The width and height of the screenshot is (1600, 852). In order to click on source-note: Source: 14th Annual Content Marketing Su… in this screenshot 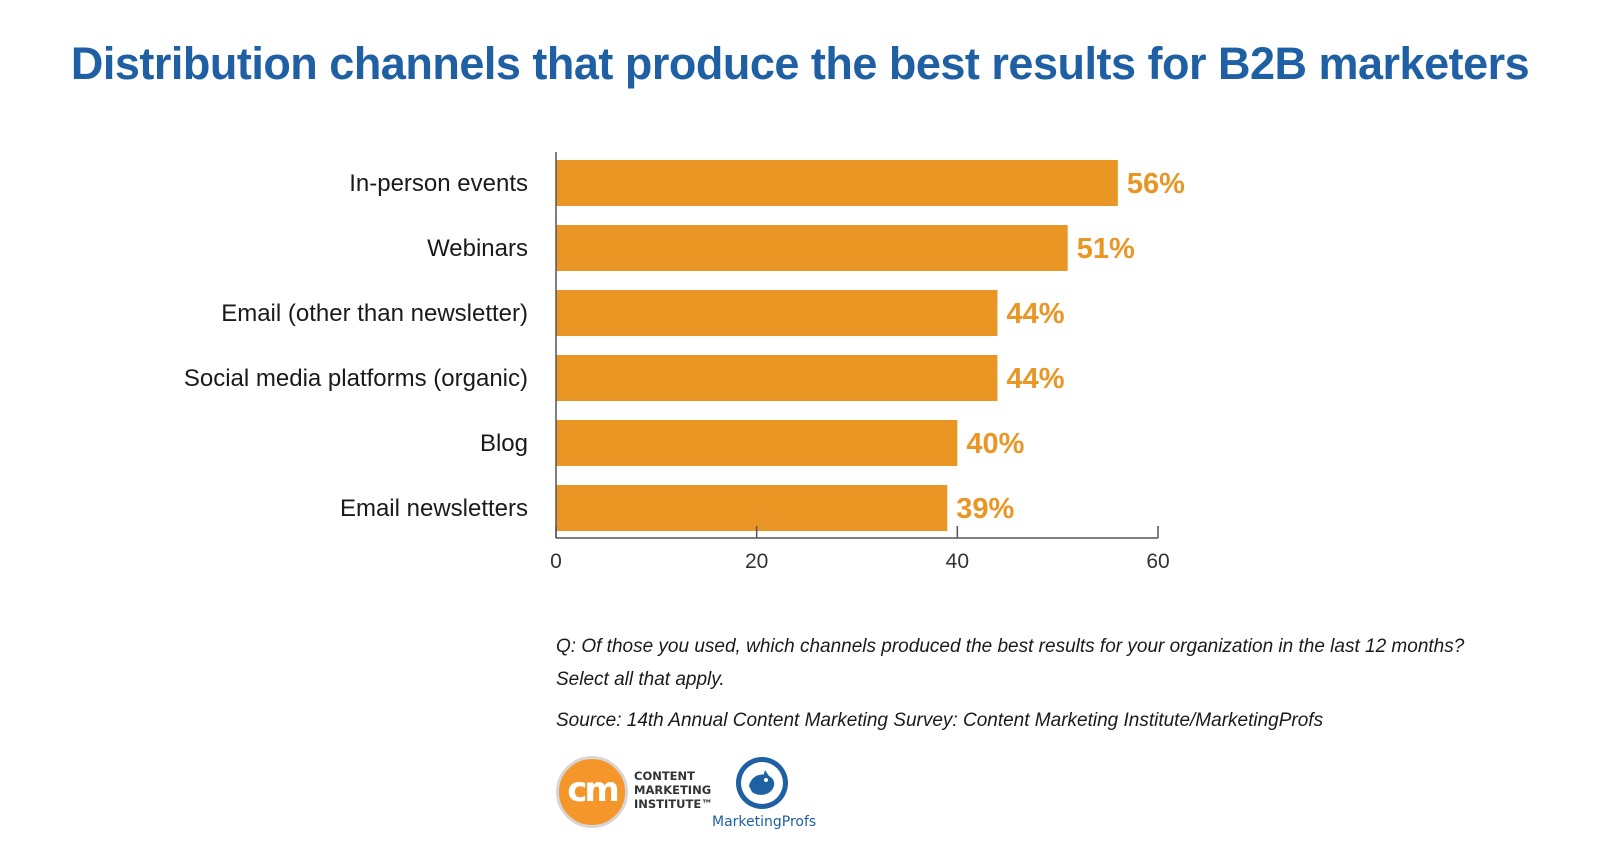, I will do `click(940, 720)`.